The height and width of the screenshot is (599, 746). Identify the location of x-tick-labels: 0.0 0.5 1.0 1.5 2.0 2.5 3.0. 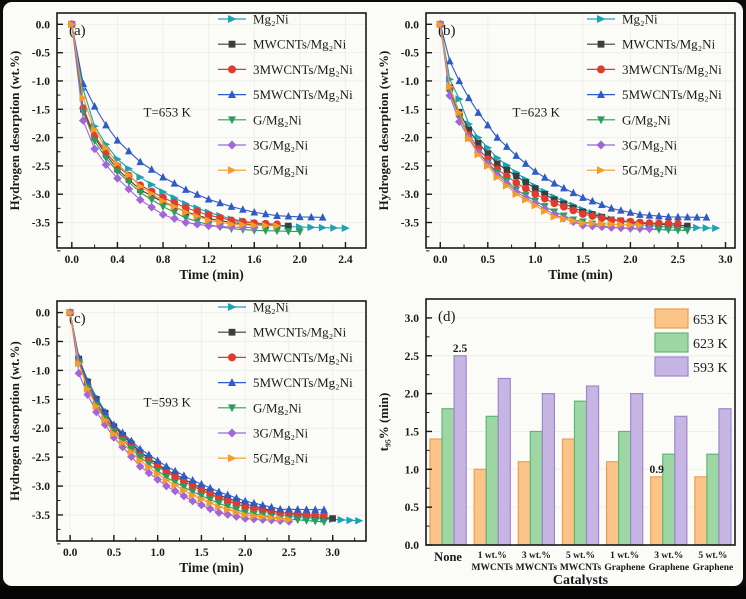
(201, 553).